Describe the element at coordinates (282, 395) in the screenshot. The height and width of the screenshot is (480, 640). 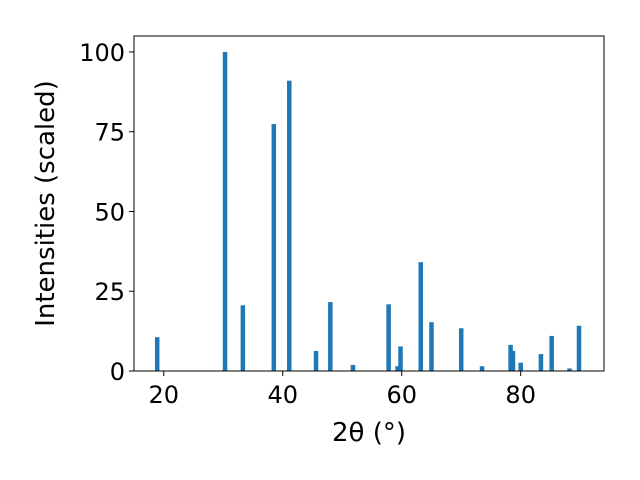
I see `x-tick-label: 40` at that location.